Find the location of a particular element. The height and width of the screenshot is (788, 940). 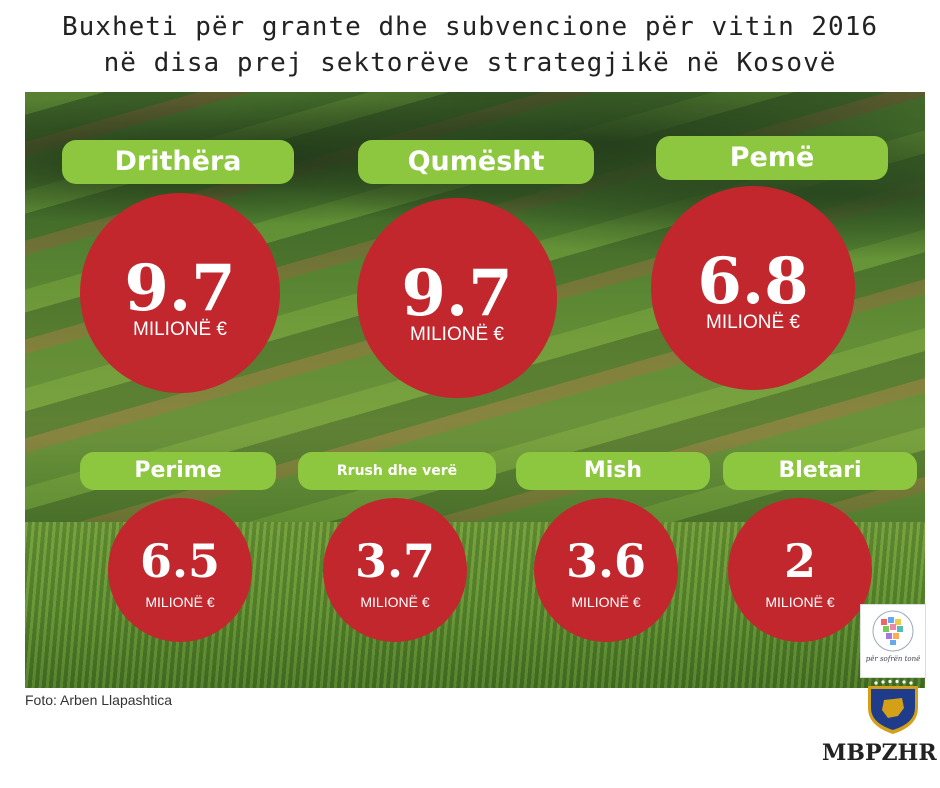

sector-circle-rrush-dhe-vere: 3.7 MILIONË € is located at coordinates (395, 570).